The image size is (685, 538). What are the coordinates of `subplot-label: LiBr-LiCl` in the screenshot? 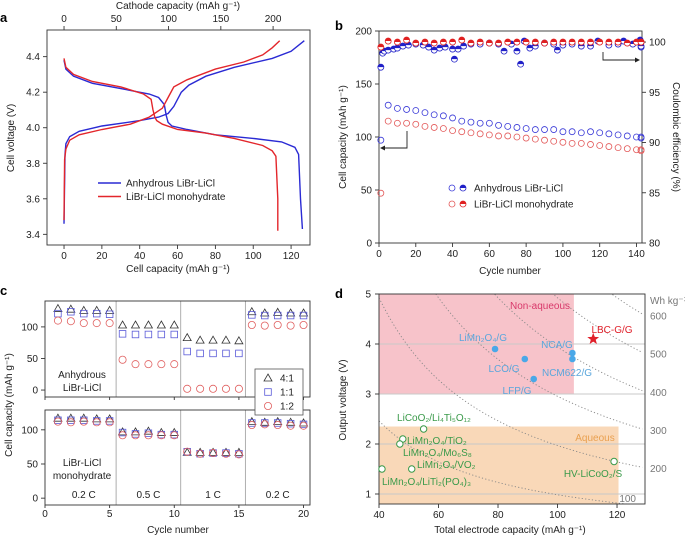 It's located at (82, 463).